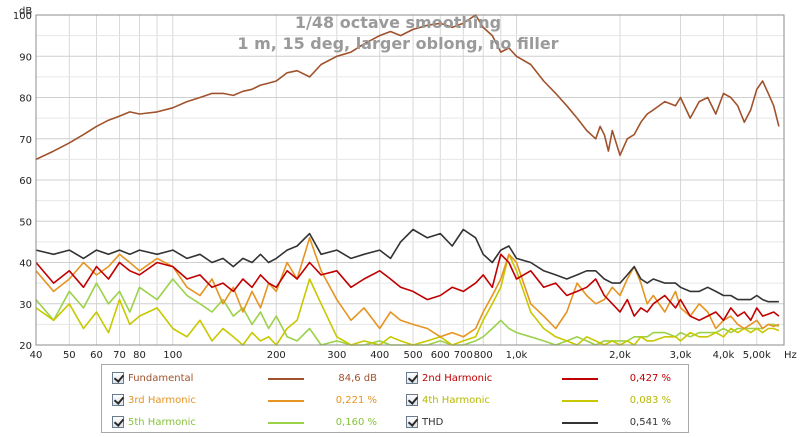 This screenshot has width=800, height=437. Describe the element at coordinates (96, 355) in the screenshot. I see `x-tick-label: 60` at that location.